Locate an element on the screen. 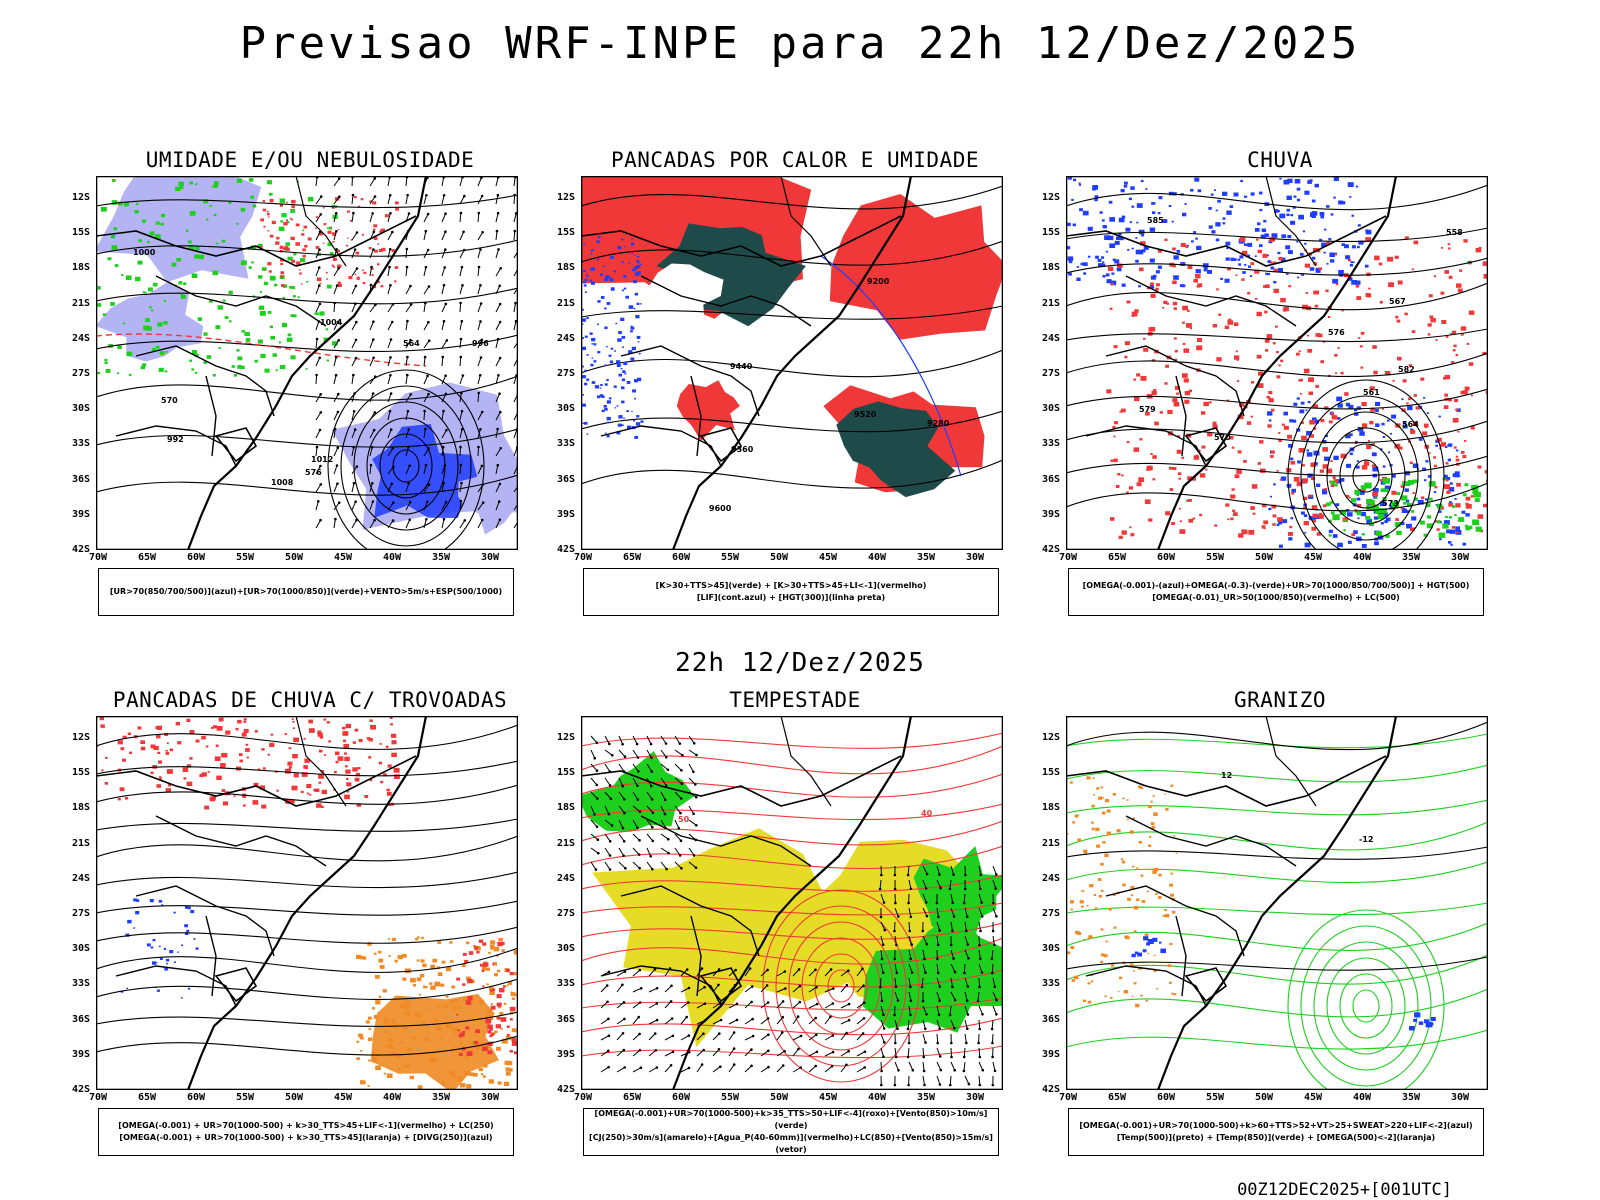 The height and width of the screenshot is (1200, 1600). contour-label: -12 is located at coordinates (1366, 839).